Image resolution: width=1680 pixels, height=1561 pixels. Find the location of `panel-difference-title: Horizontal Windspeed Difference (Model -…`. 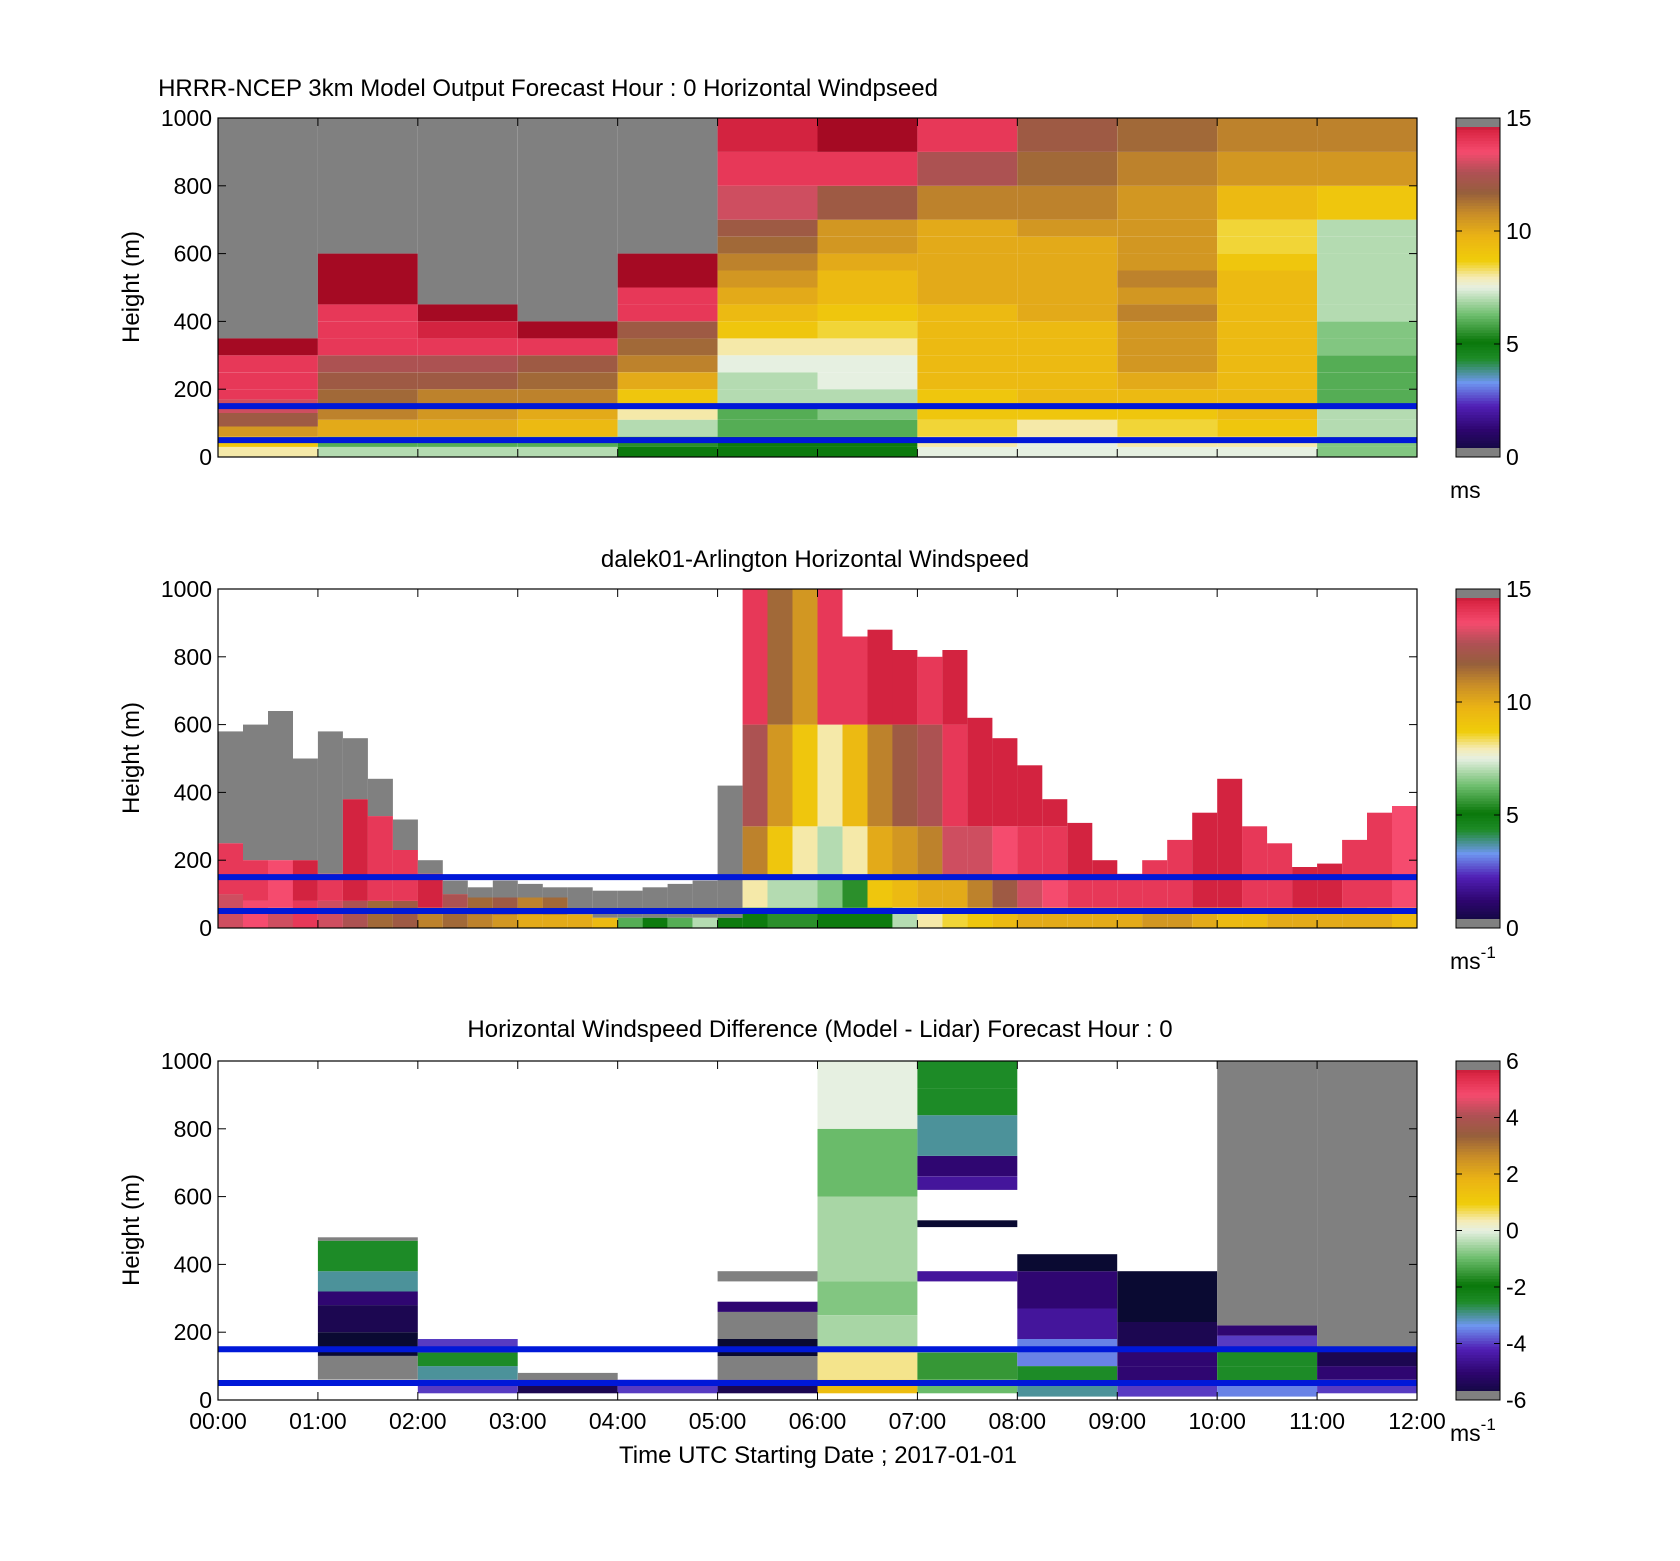

panel-difference-title: Horizontal Windspeed Difference (Model -… is located at coordinates (819, 1029).